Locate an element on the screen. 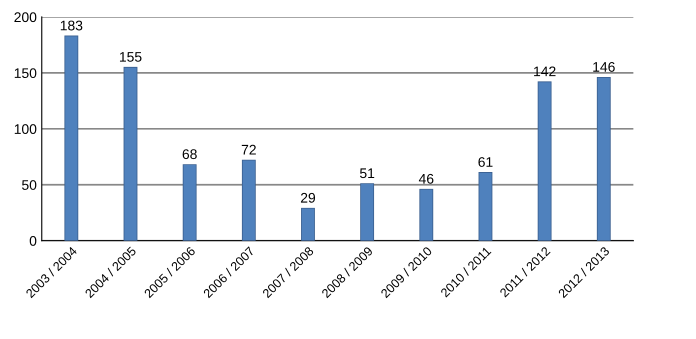 Image resolution: width=696 pixels, height=339 pixels. data-label: 72 is located at coordinates (249, 149).